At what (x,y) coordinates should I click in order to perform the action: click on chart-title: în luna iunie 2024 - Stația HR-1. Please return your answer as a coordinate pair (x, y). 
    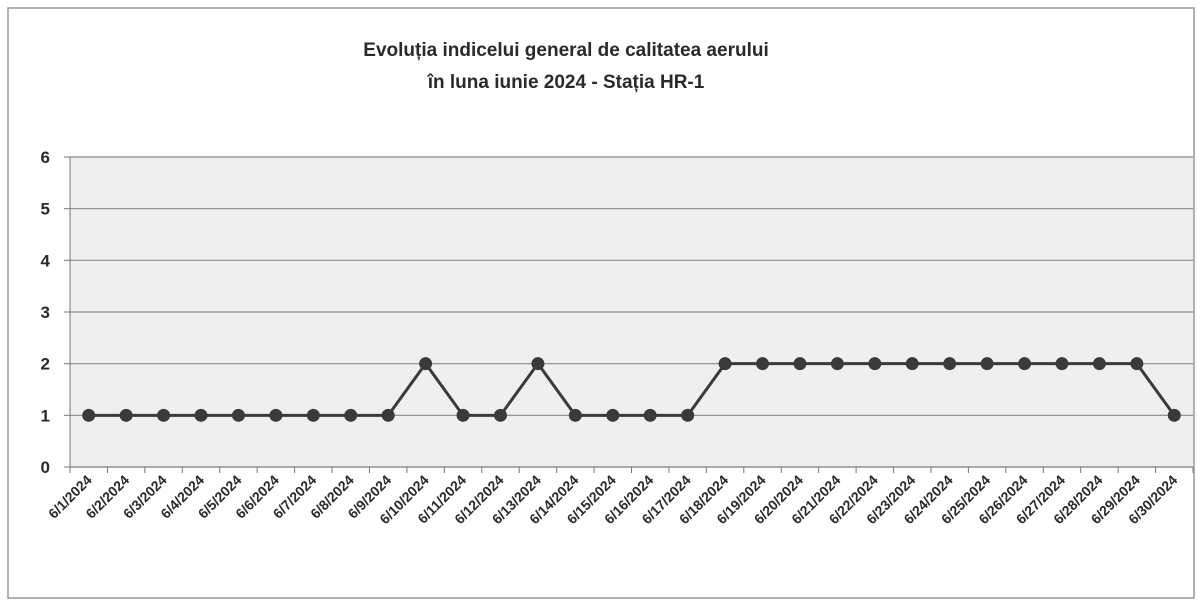
    Looking at the image, I should click on (566, 82).